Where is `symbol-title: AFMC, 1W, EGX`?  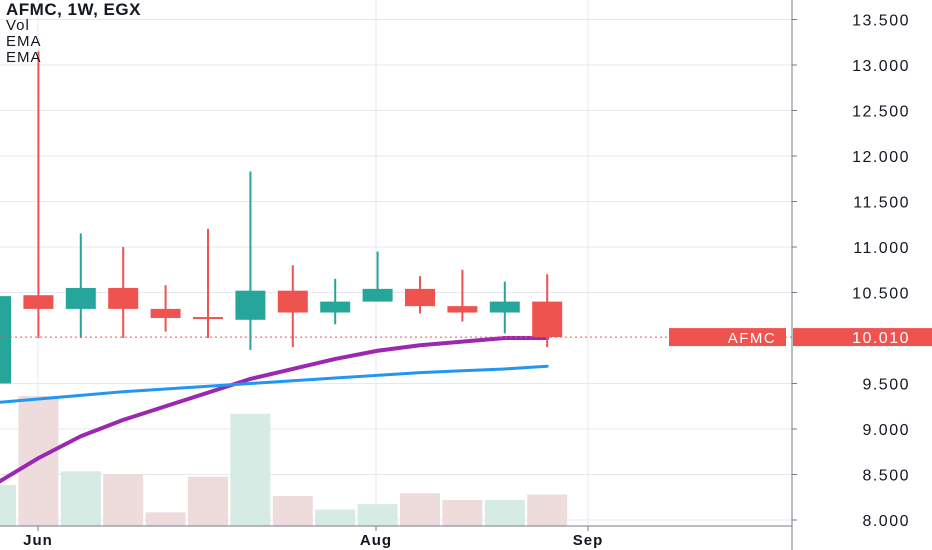
symbol-title: AFMC, 1W, EGX is located at coordinates (73, 9).